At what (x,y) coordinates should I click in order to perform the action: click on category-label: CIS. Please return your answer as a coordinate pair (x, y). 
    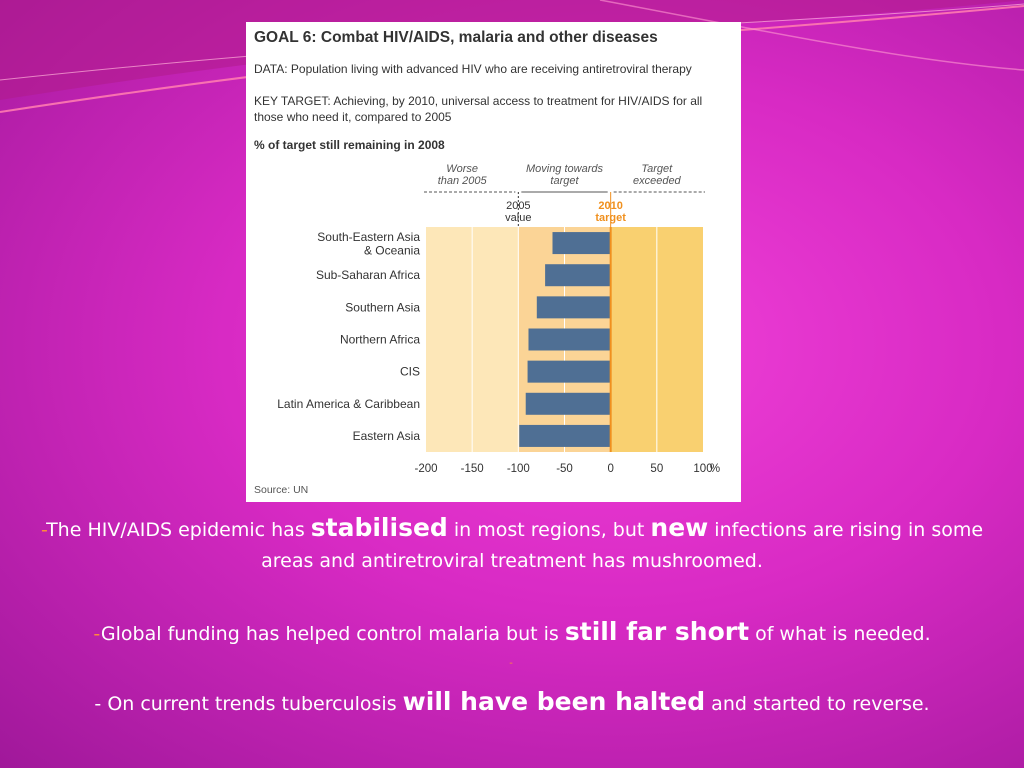
    Looking at the image, I should click on (410, 372).